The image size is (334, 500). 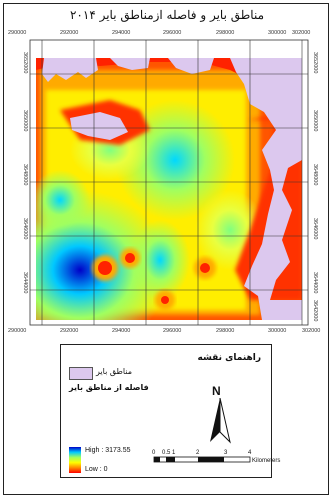 I want to click on y-tick-right: 3652000, so click(x=315, y=63).